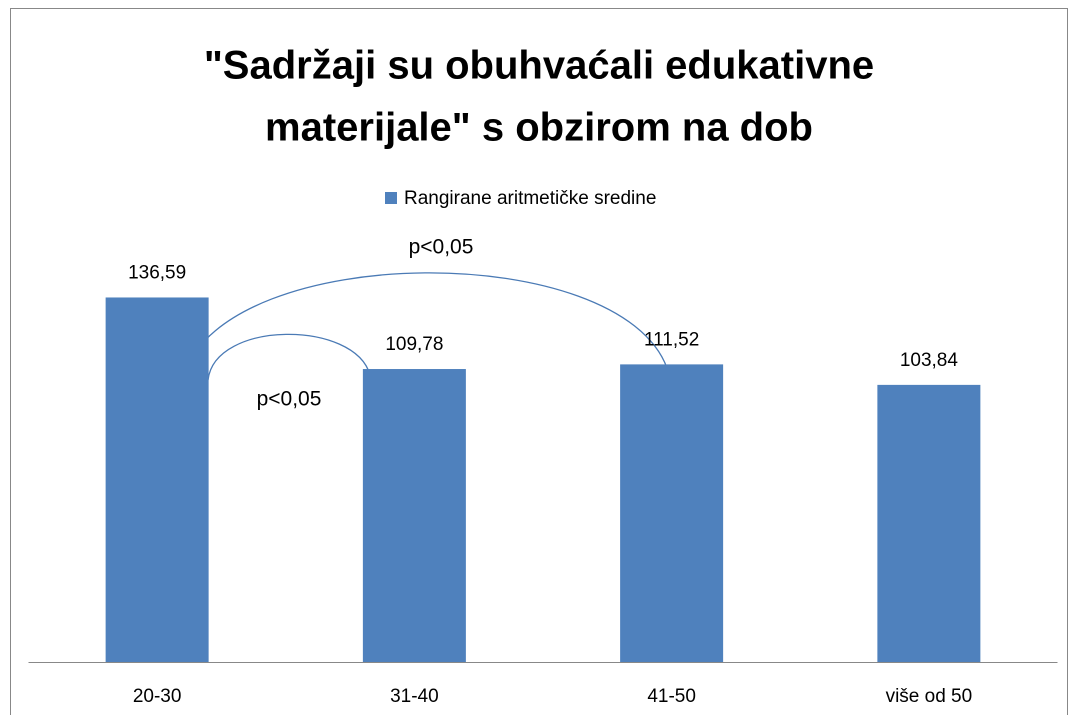  Describe the element at coordinates (539, 128) in the screenshot. I see `chart-title: materijale" s obzirom na dob` at that location.